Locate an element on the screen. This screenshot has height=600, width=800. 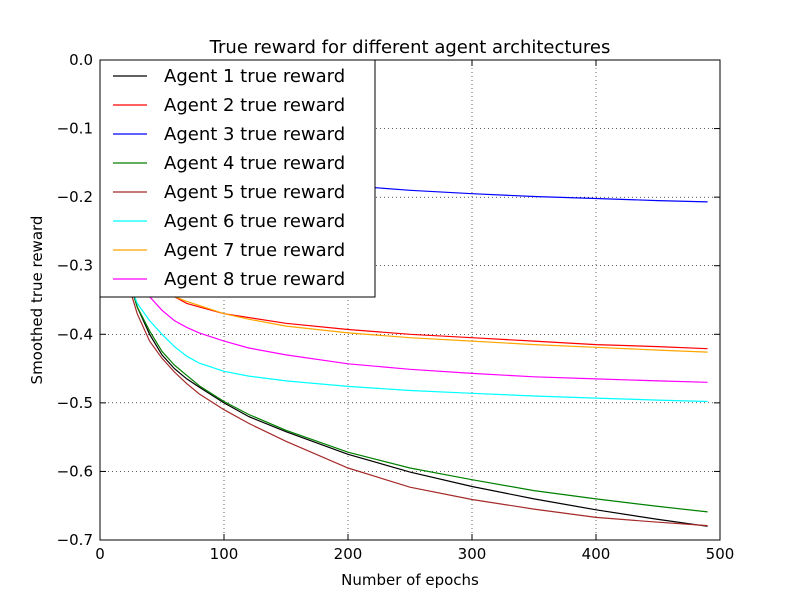
y-tick-label: 0.0 is located at coordinates (81, 60).